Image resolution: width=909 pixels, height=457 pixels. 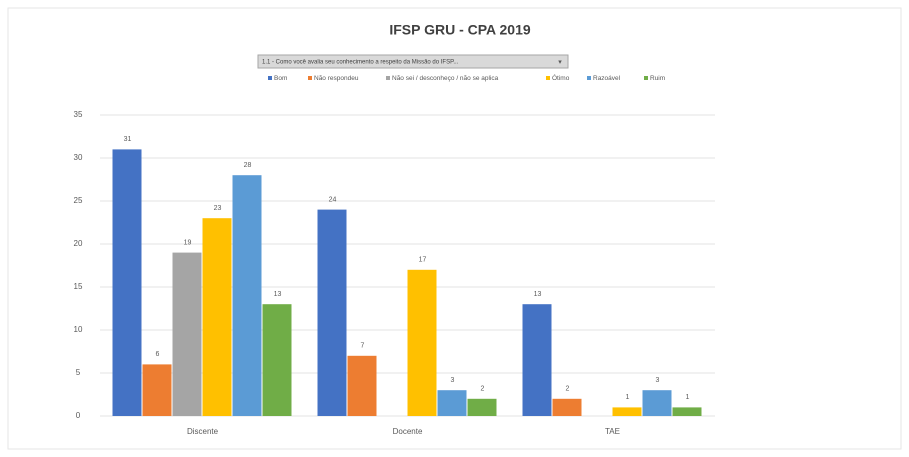 I want to click on data-label: 23, so click(x=218, y=208).